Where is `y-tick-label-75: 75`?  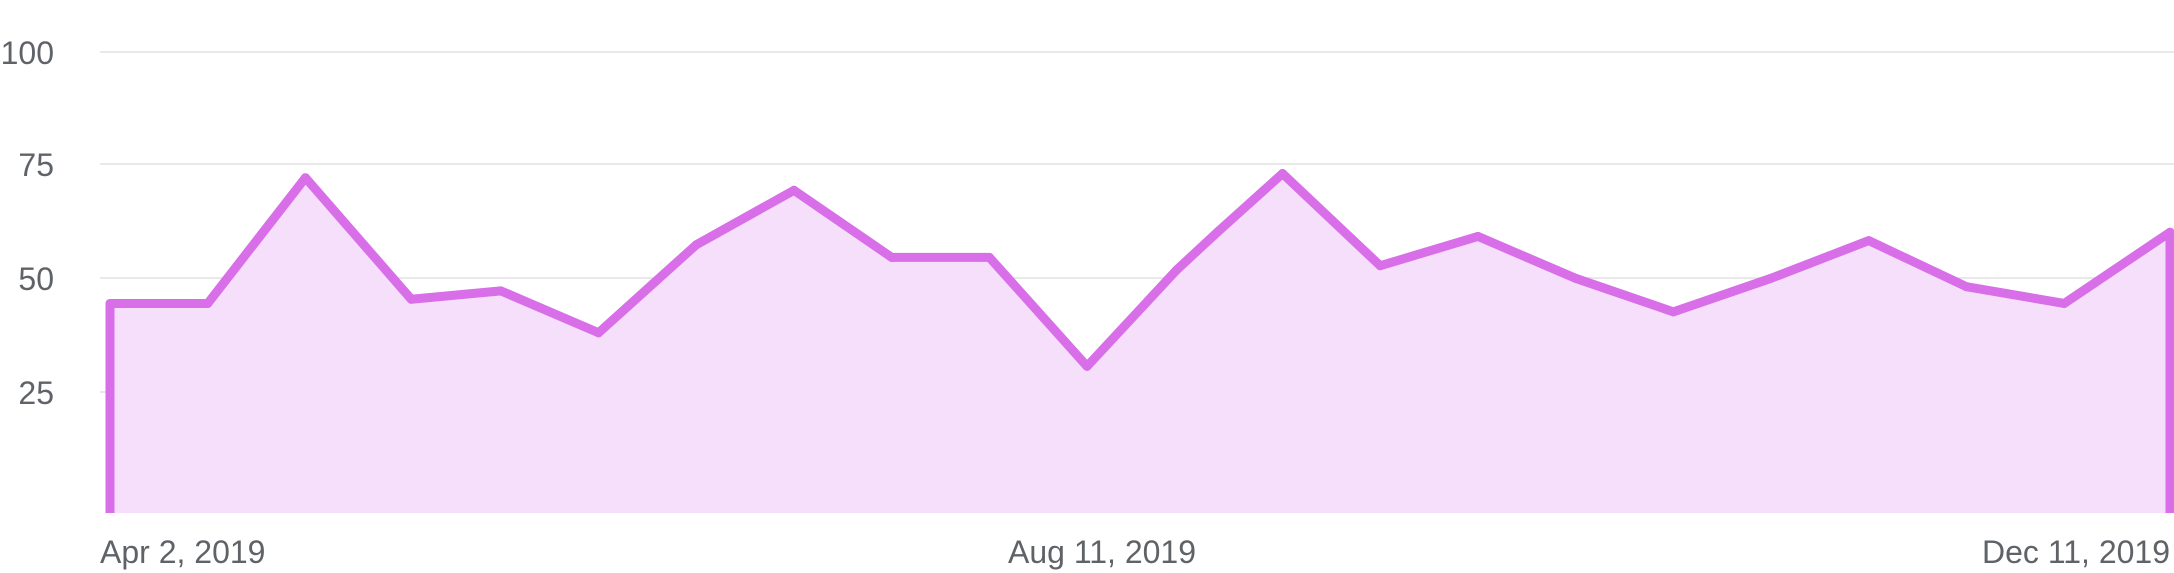 y-tick-label-75: 75 is located at coordinates (36, 165).